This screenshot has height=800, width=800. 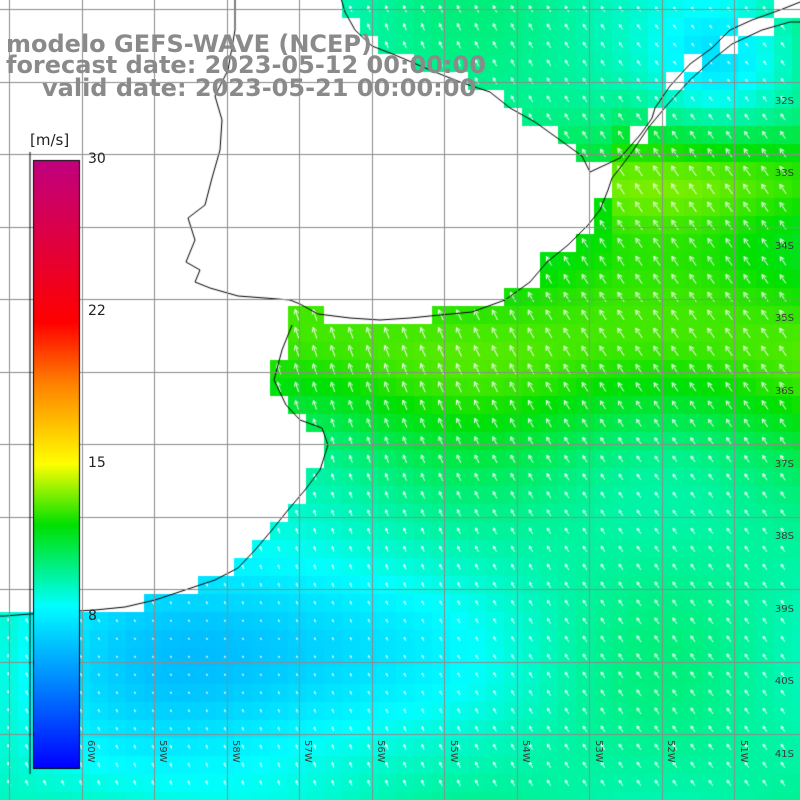 What do you see at coordinates (97, 311) in the screenshot?
I see `colorbar-tick-label: 22` at bounding box center [97, 311].